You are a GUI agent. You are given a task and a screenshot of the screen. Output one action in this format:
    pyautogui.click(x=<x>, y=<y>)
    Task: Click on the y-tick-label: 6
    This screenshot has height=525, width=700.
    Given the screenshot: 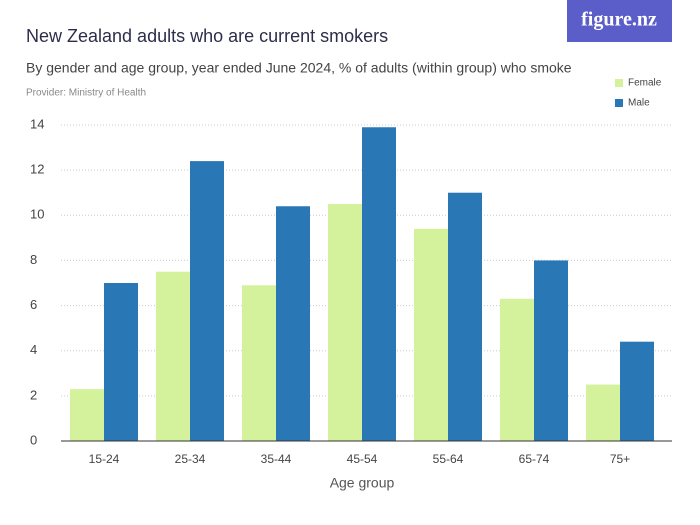 What is the action you would take?
    pyautogui.click(x=33, y=304)
    